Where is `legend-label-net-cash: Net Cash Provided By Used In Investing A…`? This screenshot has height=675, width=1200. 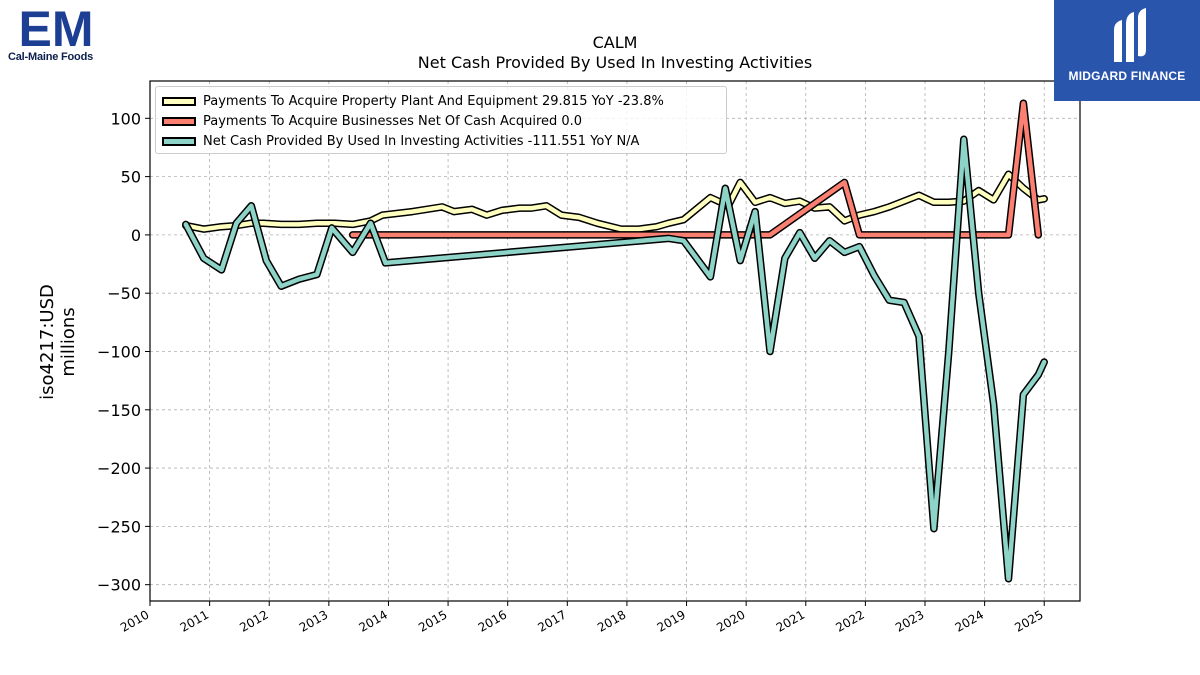
legend-label-net-cash: Net Cash Provided By Used In Investing A… is located at coordinates (421, 141).